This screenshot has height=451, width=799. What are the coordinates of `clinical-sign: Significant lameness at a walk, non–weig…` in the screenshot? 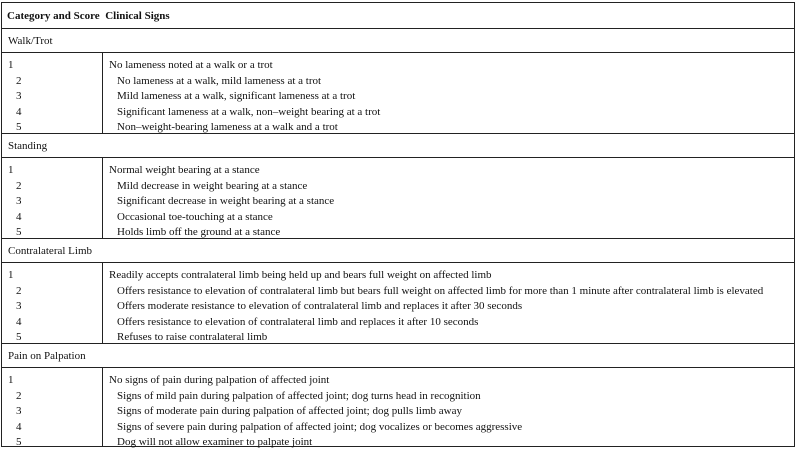 It's located at (249, 111).